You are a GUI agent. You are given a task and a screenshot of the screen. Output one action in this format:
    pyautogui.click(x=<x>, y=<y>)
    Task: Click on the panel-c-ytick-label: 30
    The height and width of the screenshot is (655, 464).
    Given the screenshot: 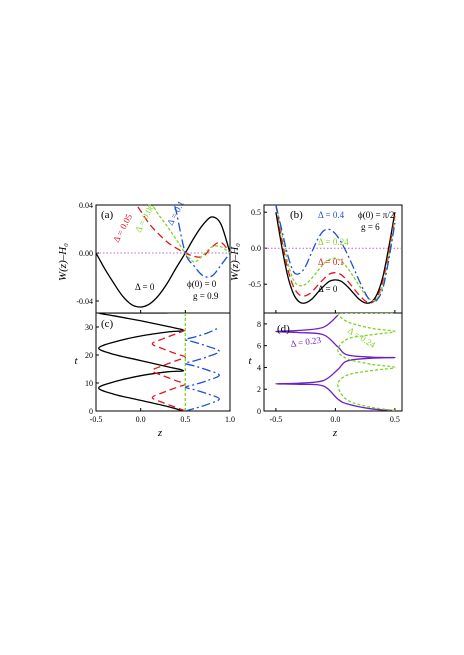 What is the action you would take?
    pyautogui.click(x=89, y=327)
    